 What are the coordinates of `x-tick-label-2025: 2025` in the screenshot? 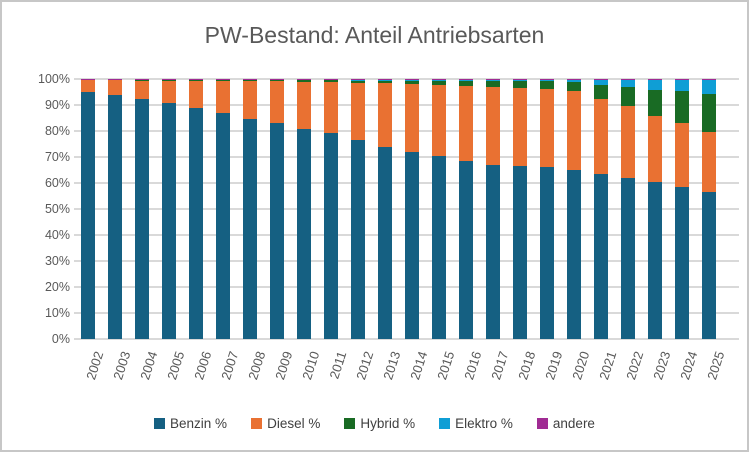 It's located at (716, 365).